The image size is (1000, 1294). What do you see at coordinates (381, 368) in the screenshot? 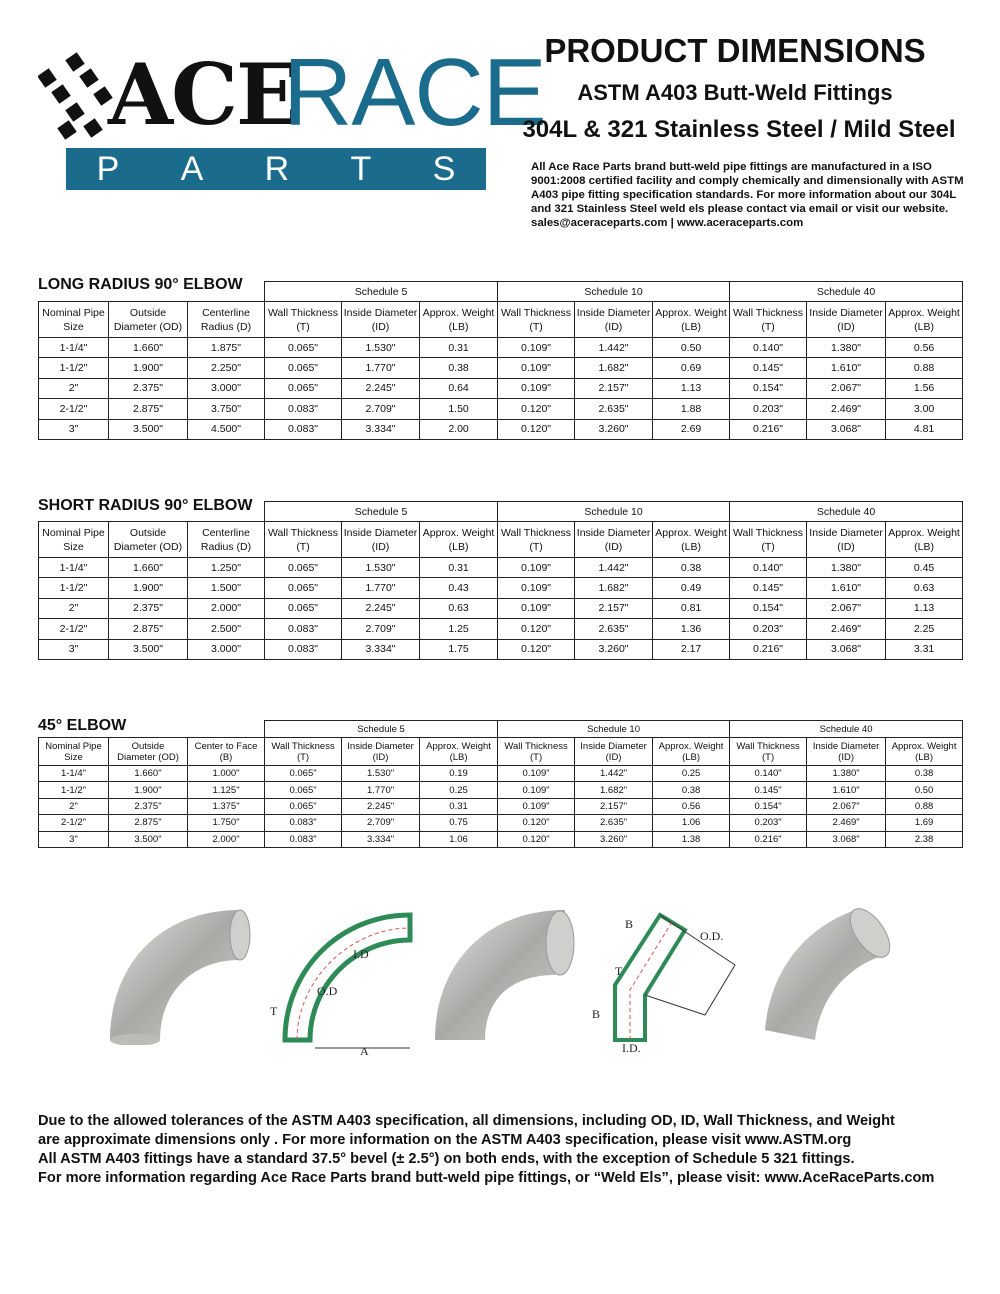
I see `table-cell: 1.770"` at bounding box center [381, 368].